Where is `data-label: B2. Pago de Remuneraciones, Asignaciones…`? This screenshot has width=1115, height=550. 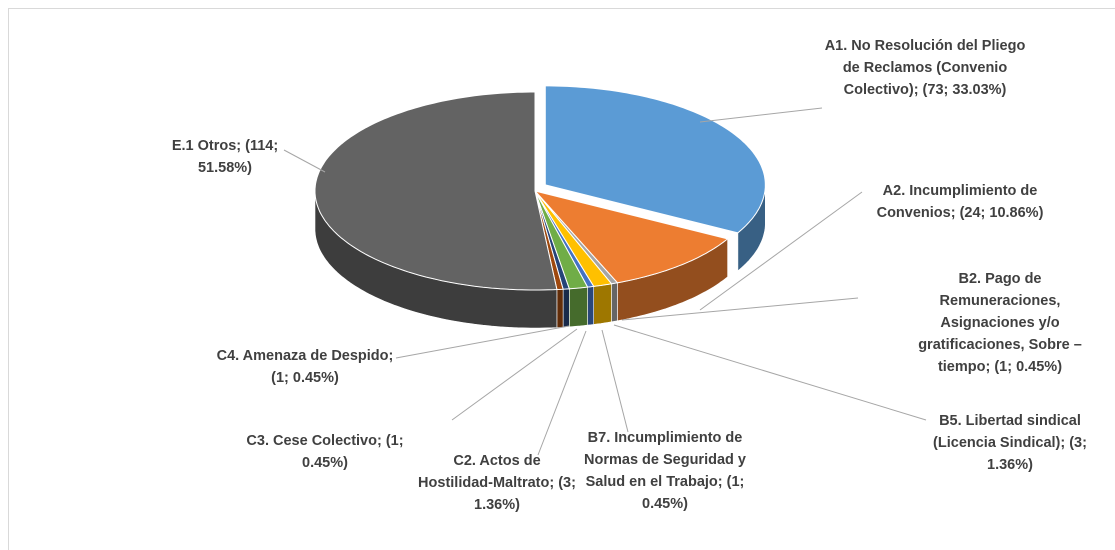 data-label: B2. Pago de Remuneraciones, Asignaciones… is located at coordinates (1000, 323).